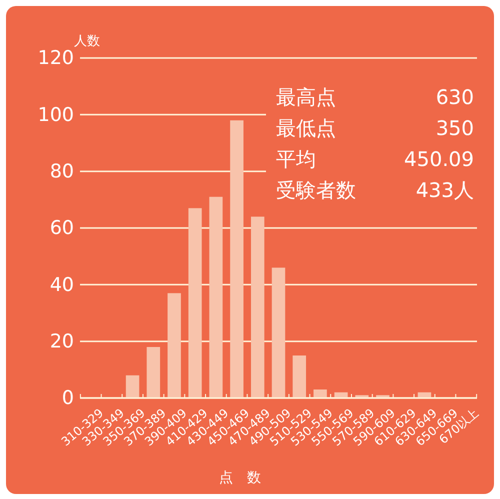 This screenshot has width=500, height=499. What do you see at coordinates (87, 41) in the screenshot?
I see `y-axis-title: 人数` at bounding box center [87, 41].